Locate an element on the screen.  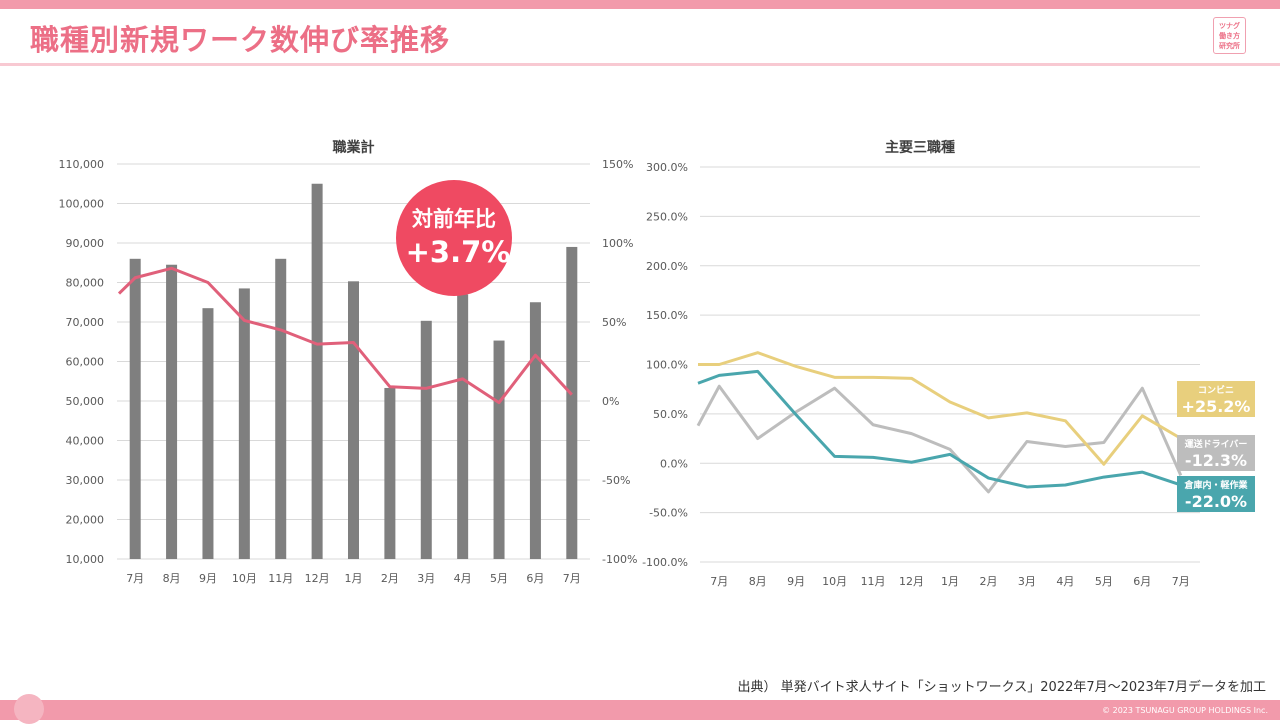
left-y-tick-label: 60,000 is located at coordinates (85, 362).